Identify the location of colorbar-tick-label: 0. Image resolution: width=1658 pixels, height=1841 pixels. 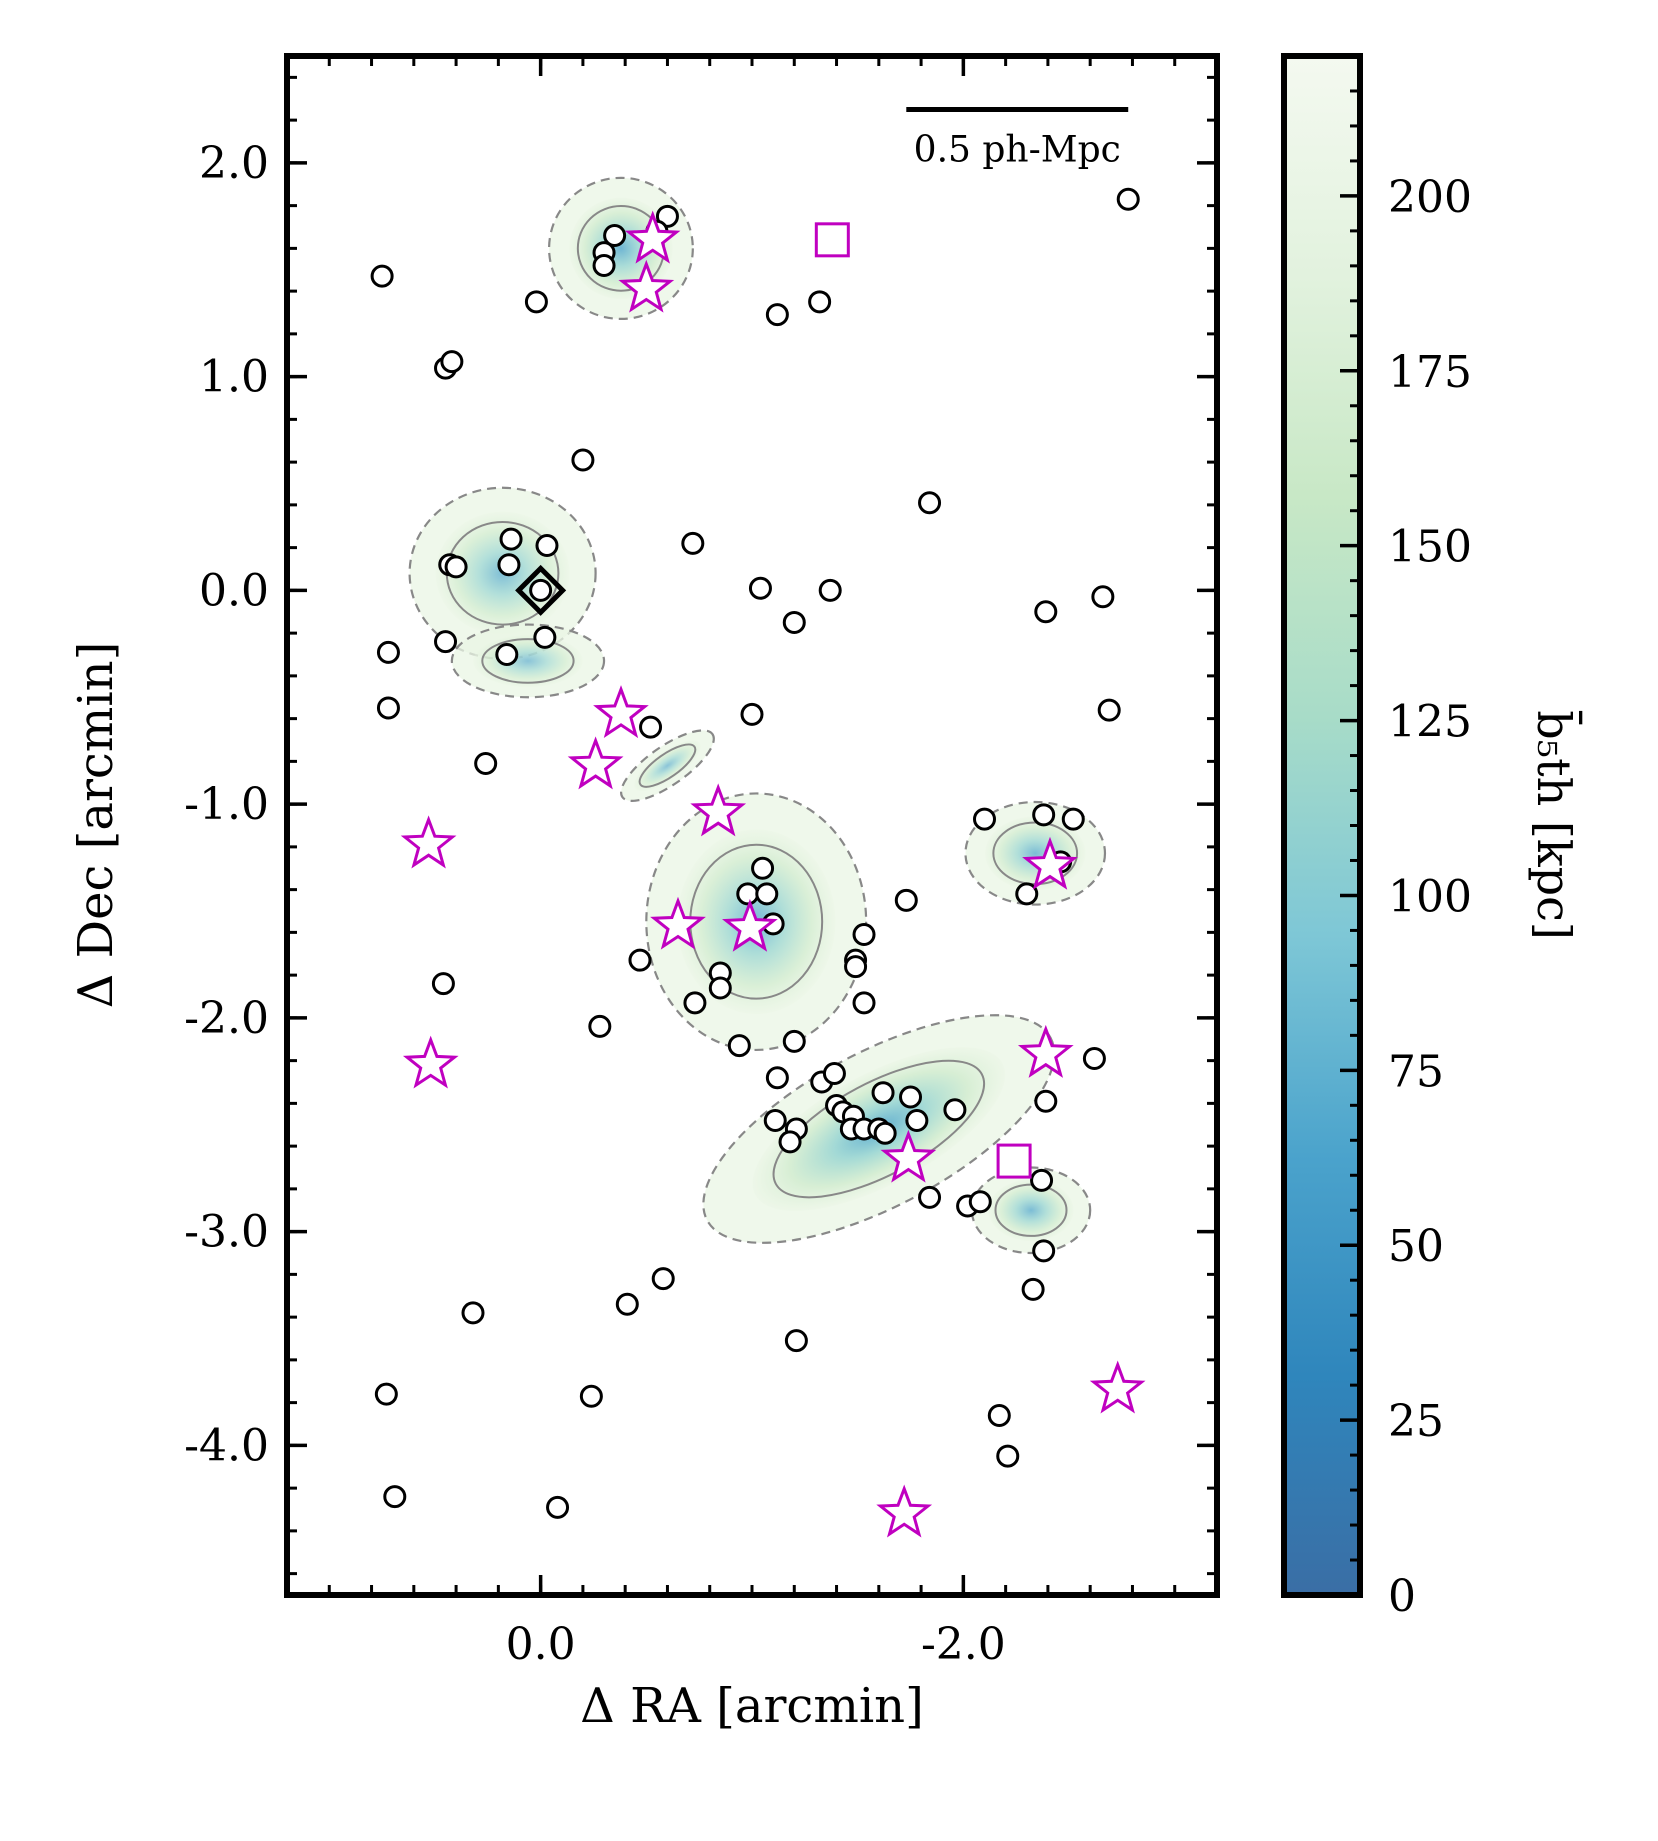
(1402, 1596).